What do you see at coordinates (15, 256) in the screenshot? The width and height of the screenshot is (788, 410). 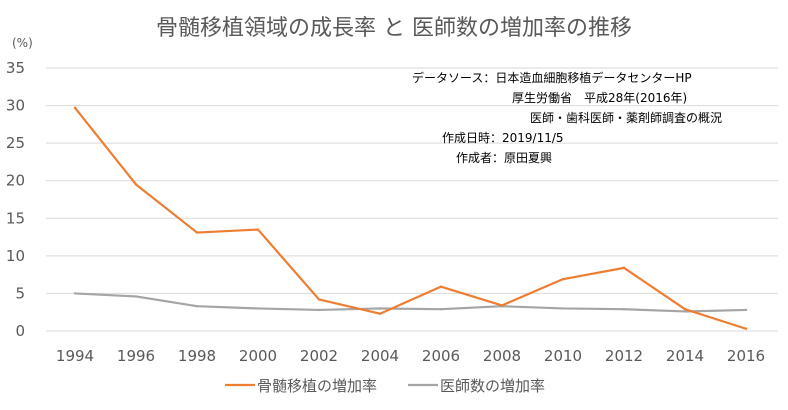 I see `y-tick-label: 10` at bounding box center [15, 256].